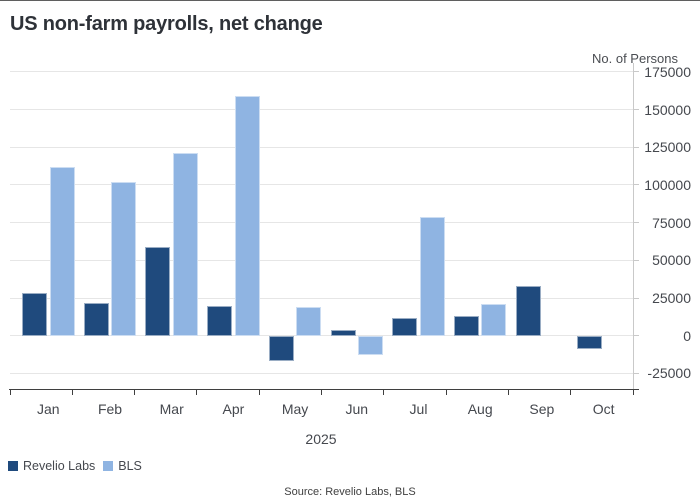 The image size is (700, 500). What do you see at coordinates (171, 409) in the screenshot?
I see `x-axis-month-label: Mar` at bounding box center [171, 409].